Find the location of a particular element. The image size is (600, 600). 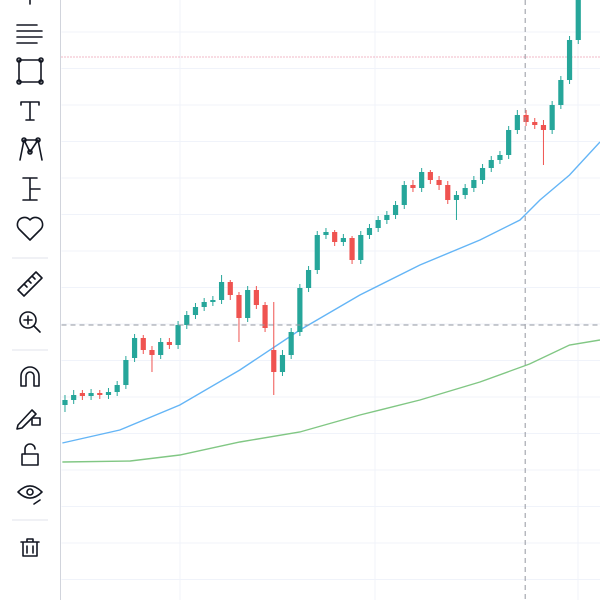

tool-zoom is located at coordinates (30, 322).